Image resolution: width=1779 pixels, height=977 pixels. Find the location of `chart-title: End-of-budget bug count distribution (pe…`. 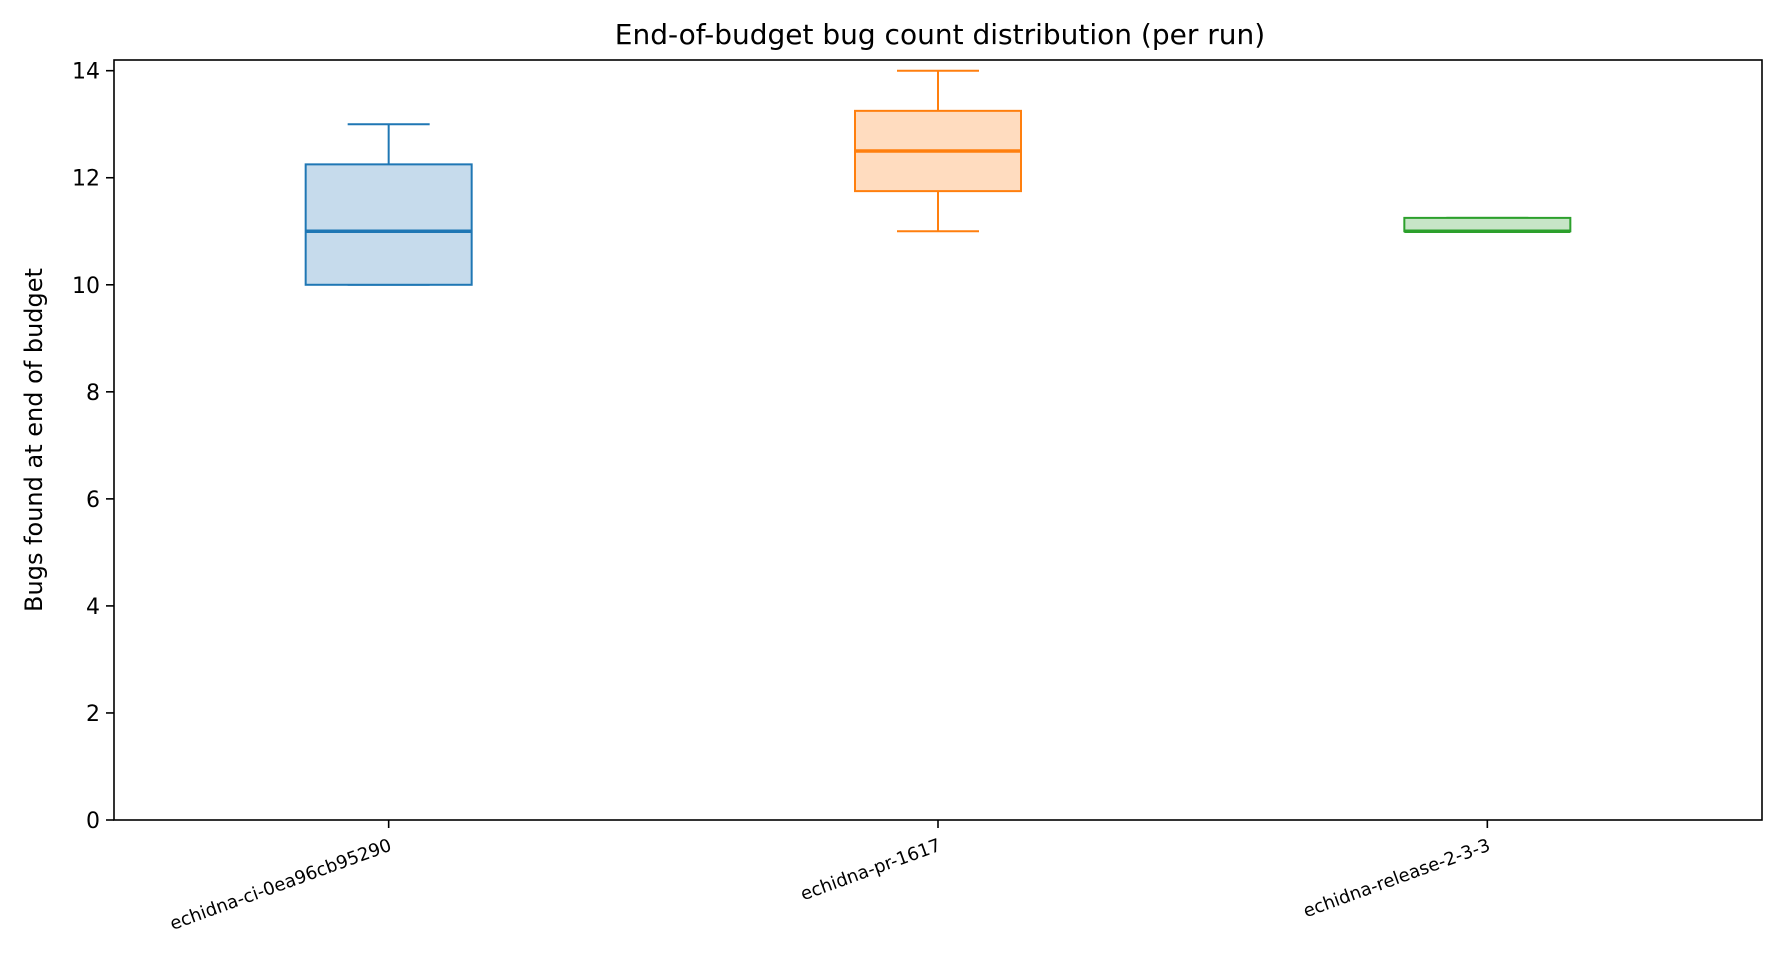

chart-title: End-of-budget bug count distribution (pe… is located at coordinates (940, 34).